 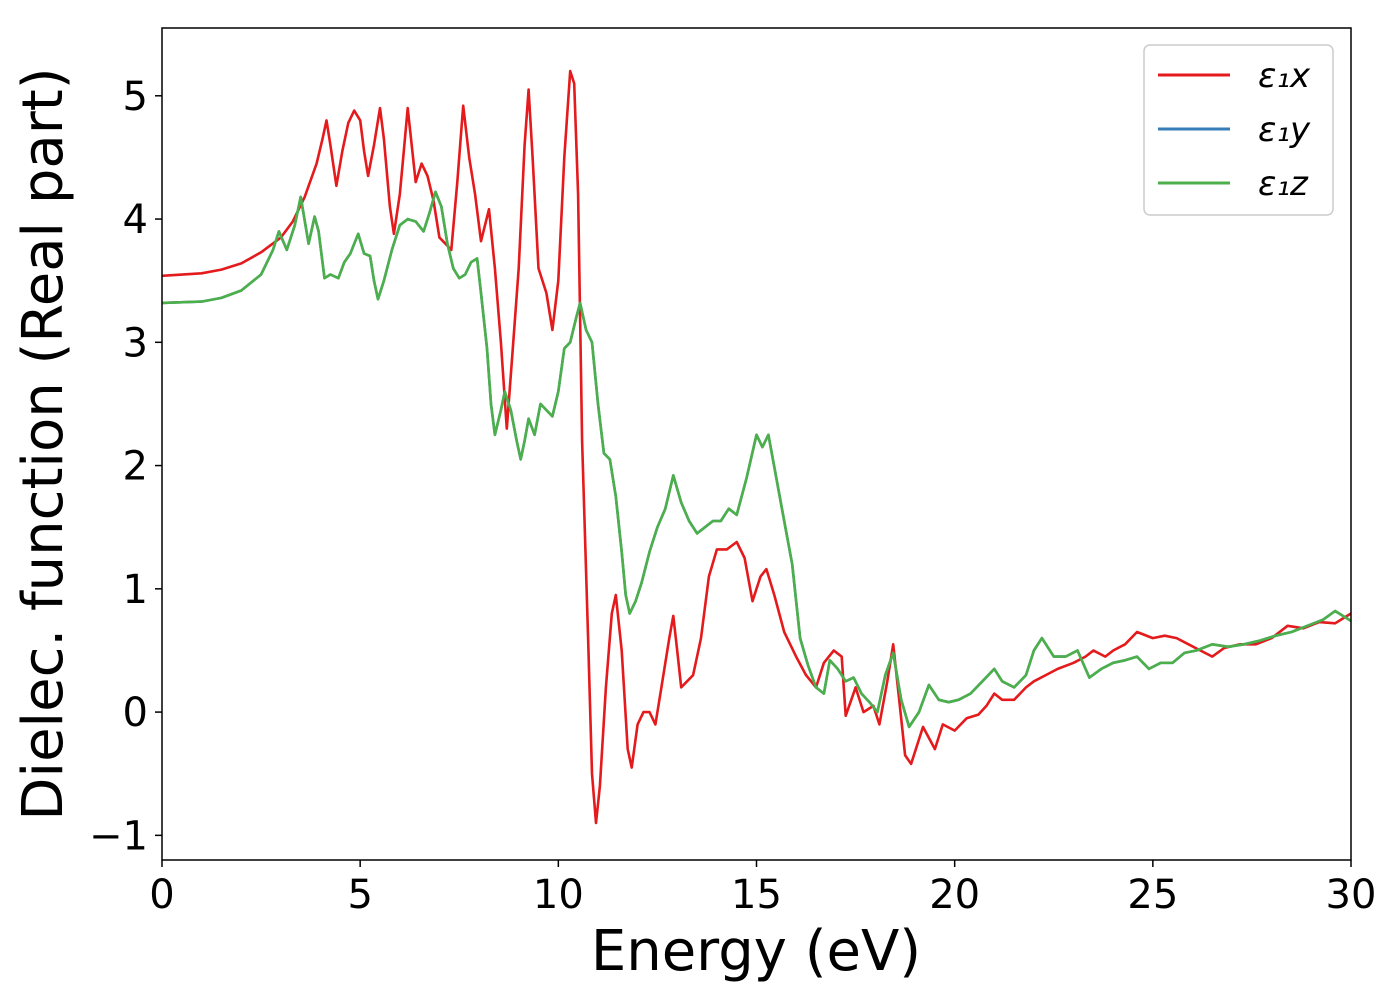 I want to click on y-tick-label: 1, so click(x=135, y=590).